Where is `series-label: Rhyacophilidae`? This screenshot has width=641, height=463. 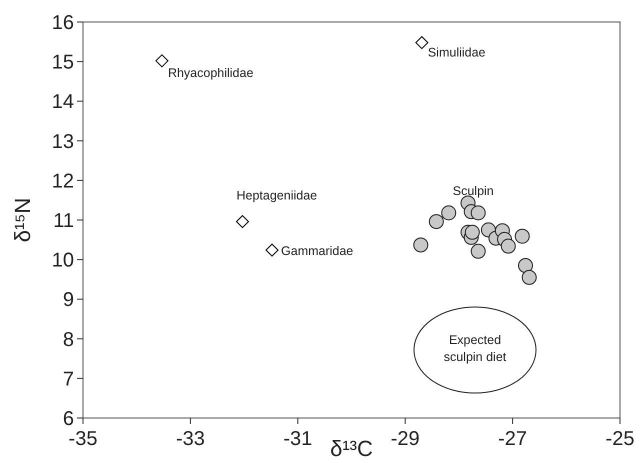
series-label: Rhyacophilidae is located at coordinates (211, 73).